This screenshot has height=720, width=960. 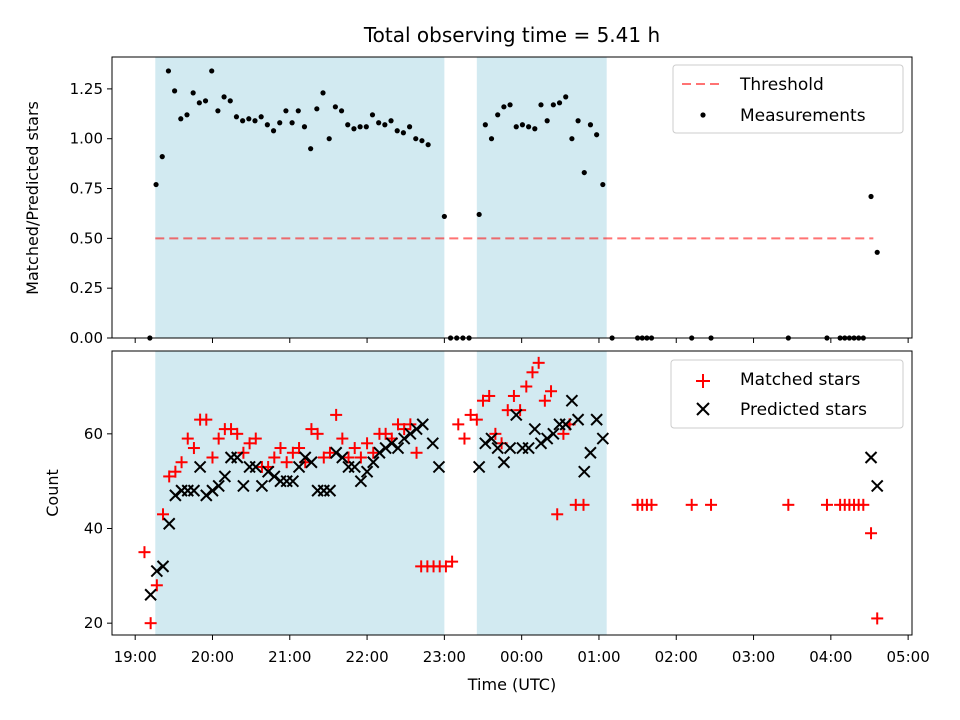 What do you see at coordinates (86, 189) in the screenshot?
I see `y-tick-label: 0.75` at bounding box center [86, 189].